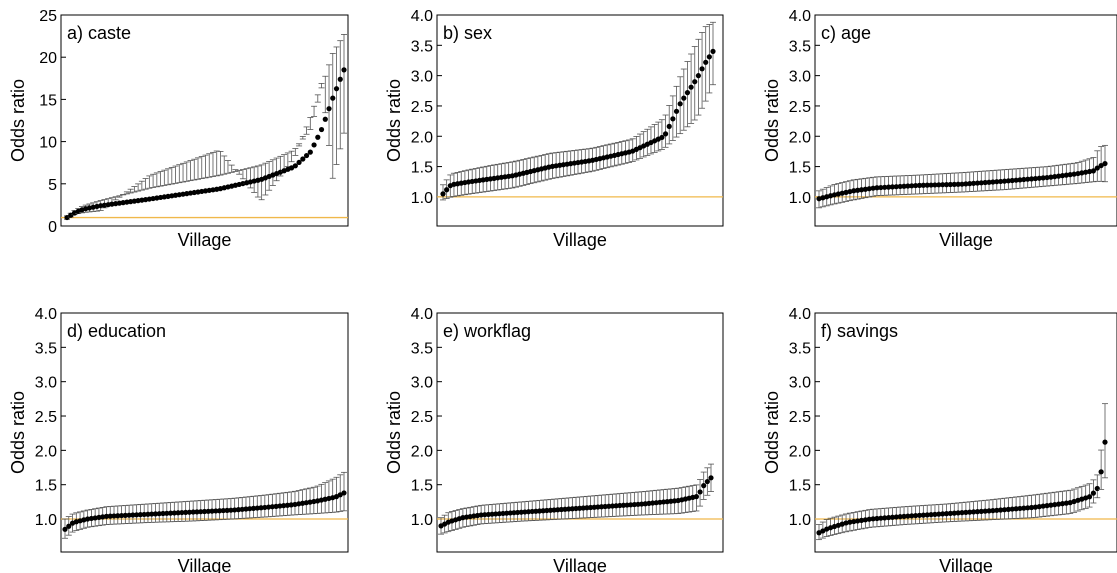  What do you see at coordinates (467, 33) in the screenshot?
I see `panel-label: b) sex` at bounding box center [467, 33].